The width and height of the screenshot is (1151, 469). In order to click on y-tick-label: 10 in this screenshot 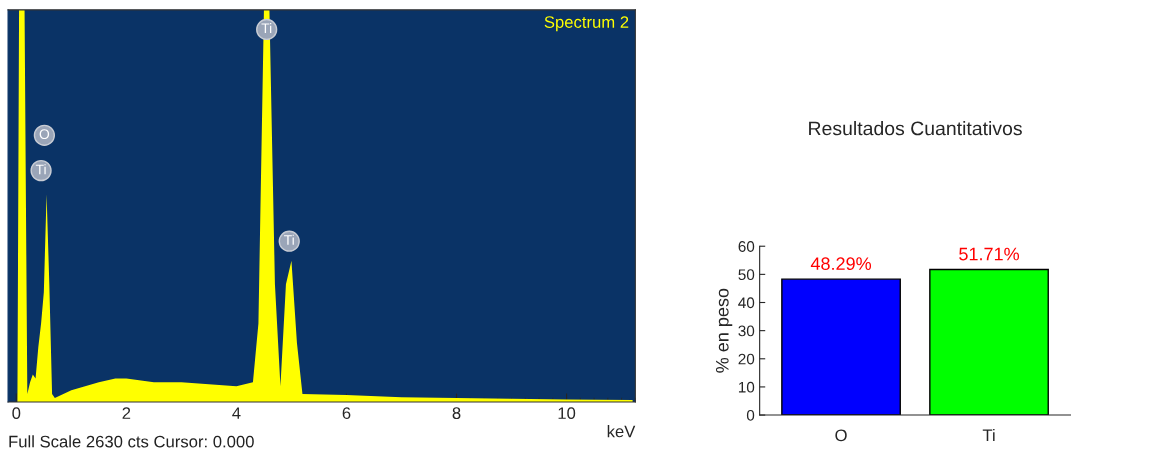, I will do `click(746, 387)`.